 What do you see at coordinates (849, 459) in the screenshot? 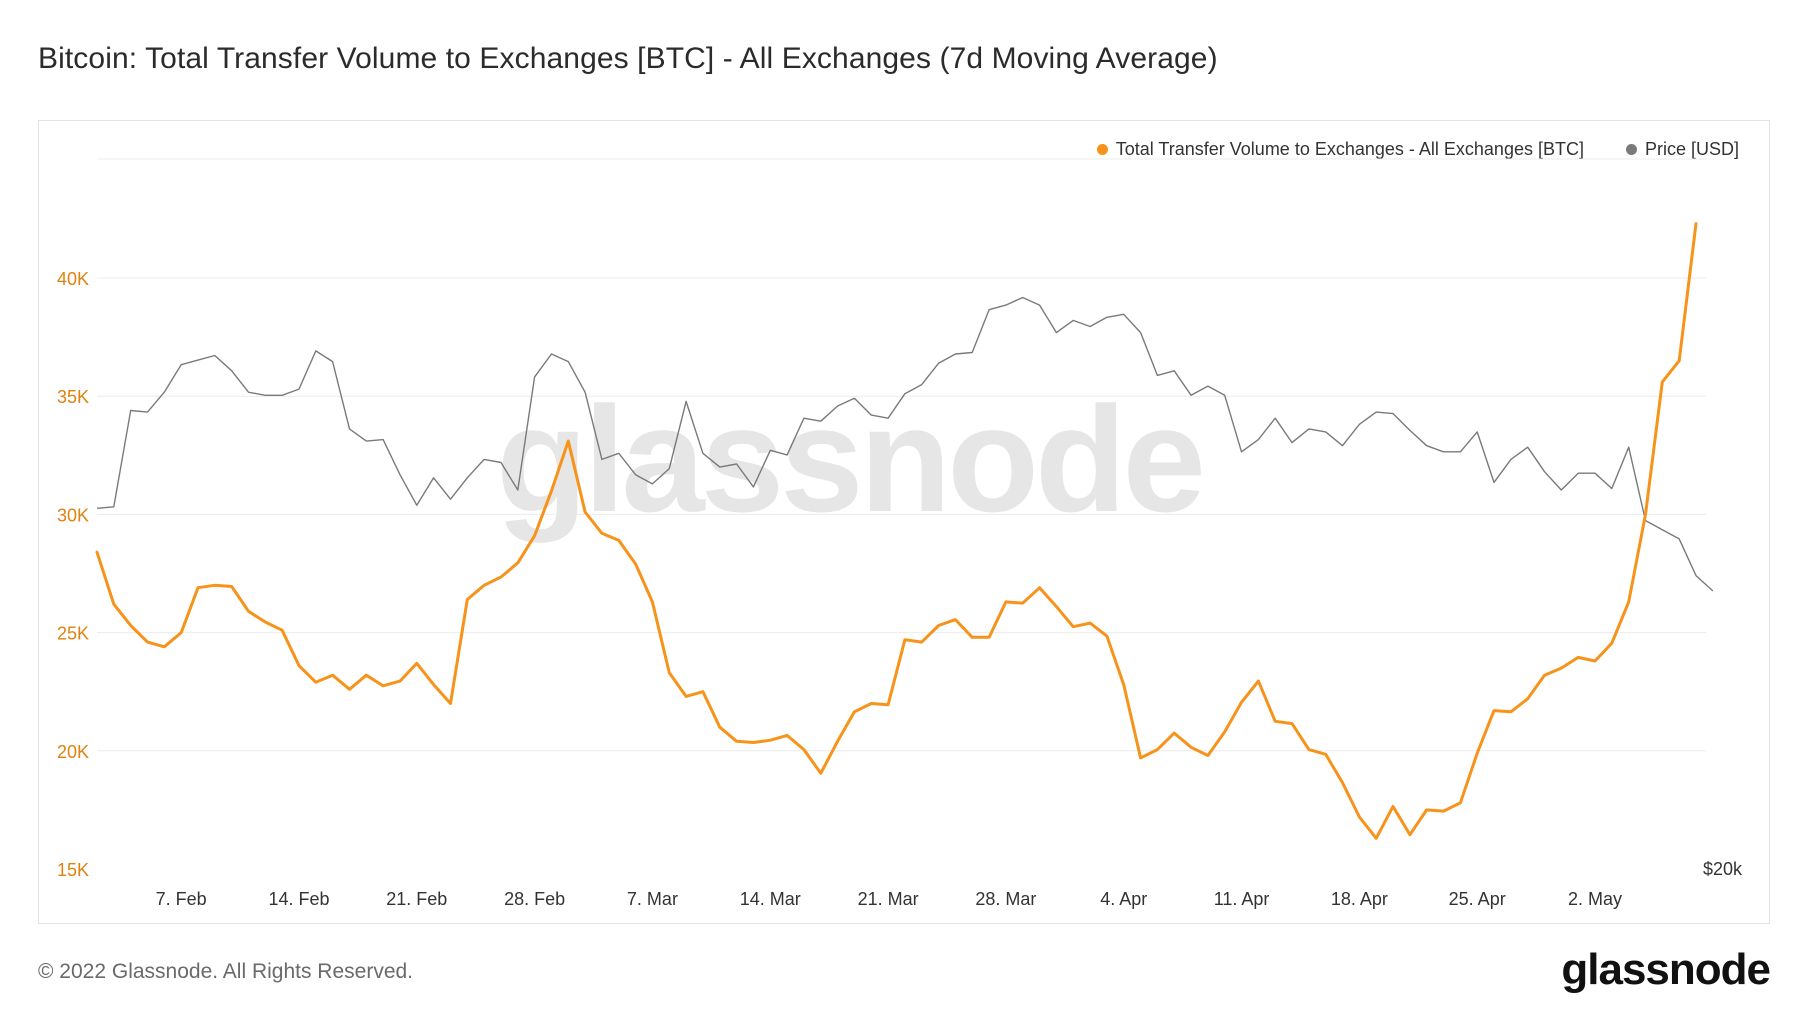
I see `watermark: glassnode` at bounding box center [849, 459].